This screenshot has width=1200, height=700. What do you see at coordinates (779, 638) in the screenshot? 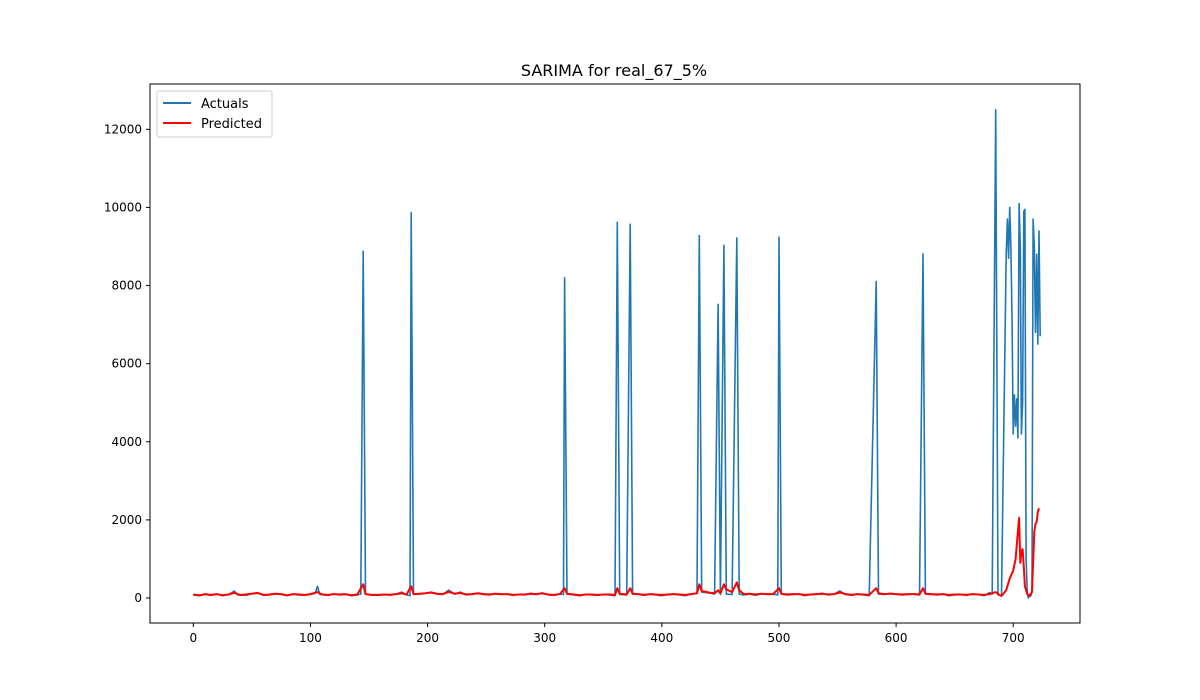
I see `x-tick-label: 500` at bounding box center [779, 638].